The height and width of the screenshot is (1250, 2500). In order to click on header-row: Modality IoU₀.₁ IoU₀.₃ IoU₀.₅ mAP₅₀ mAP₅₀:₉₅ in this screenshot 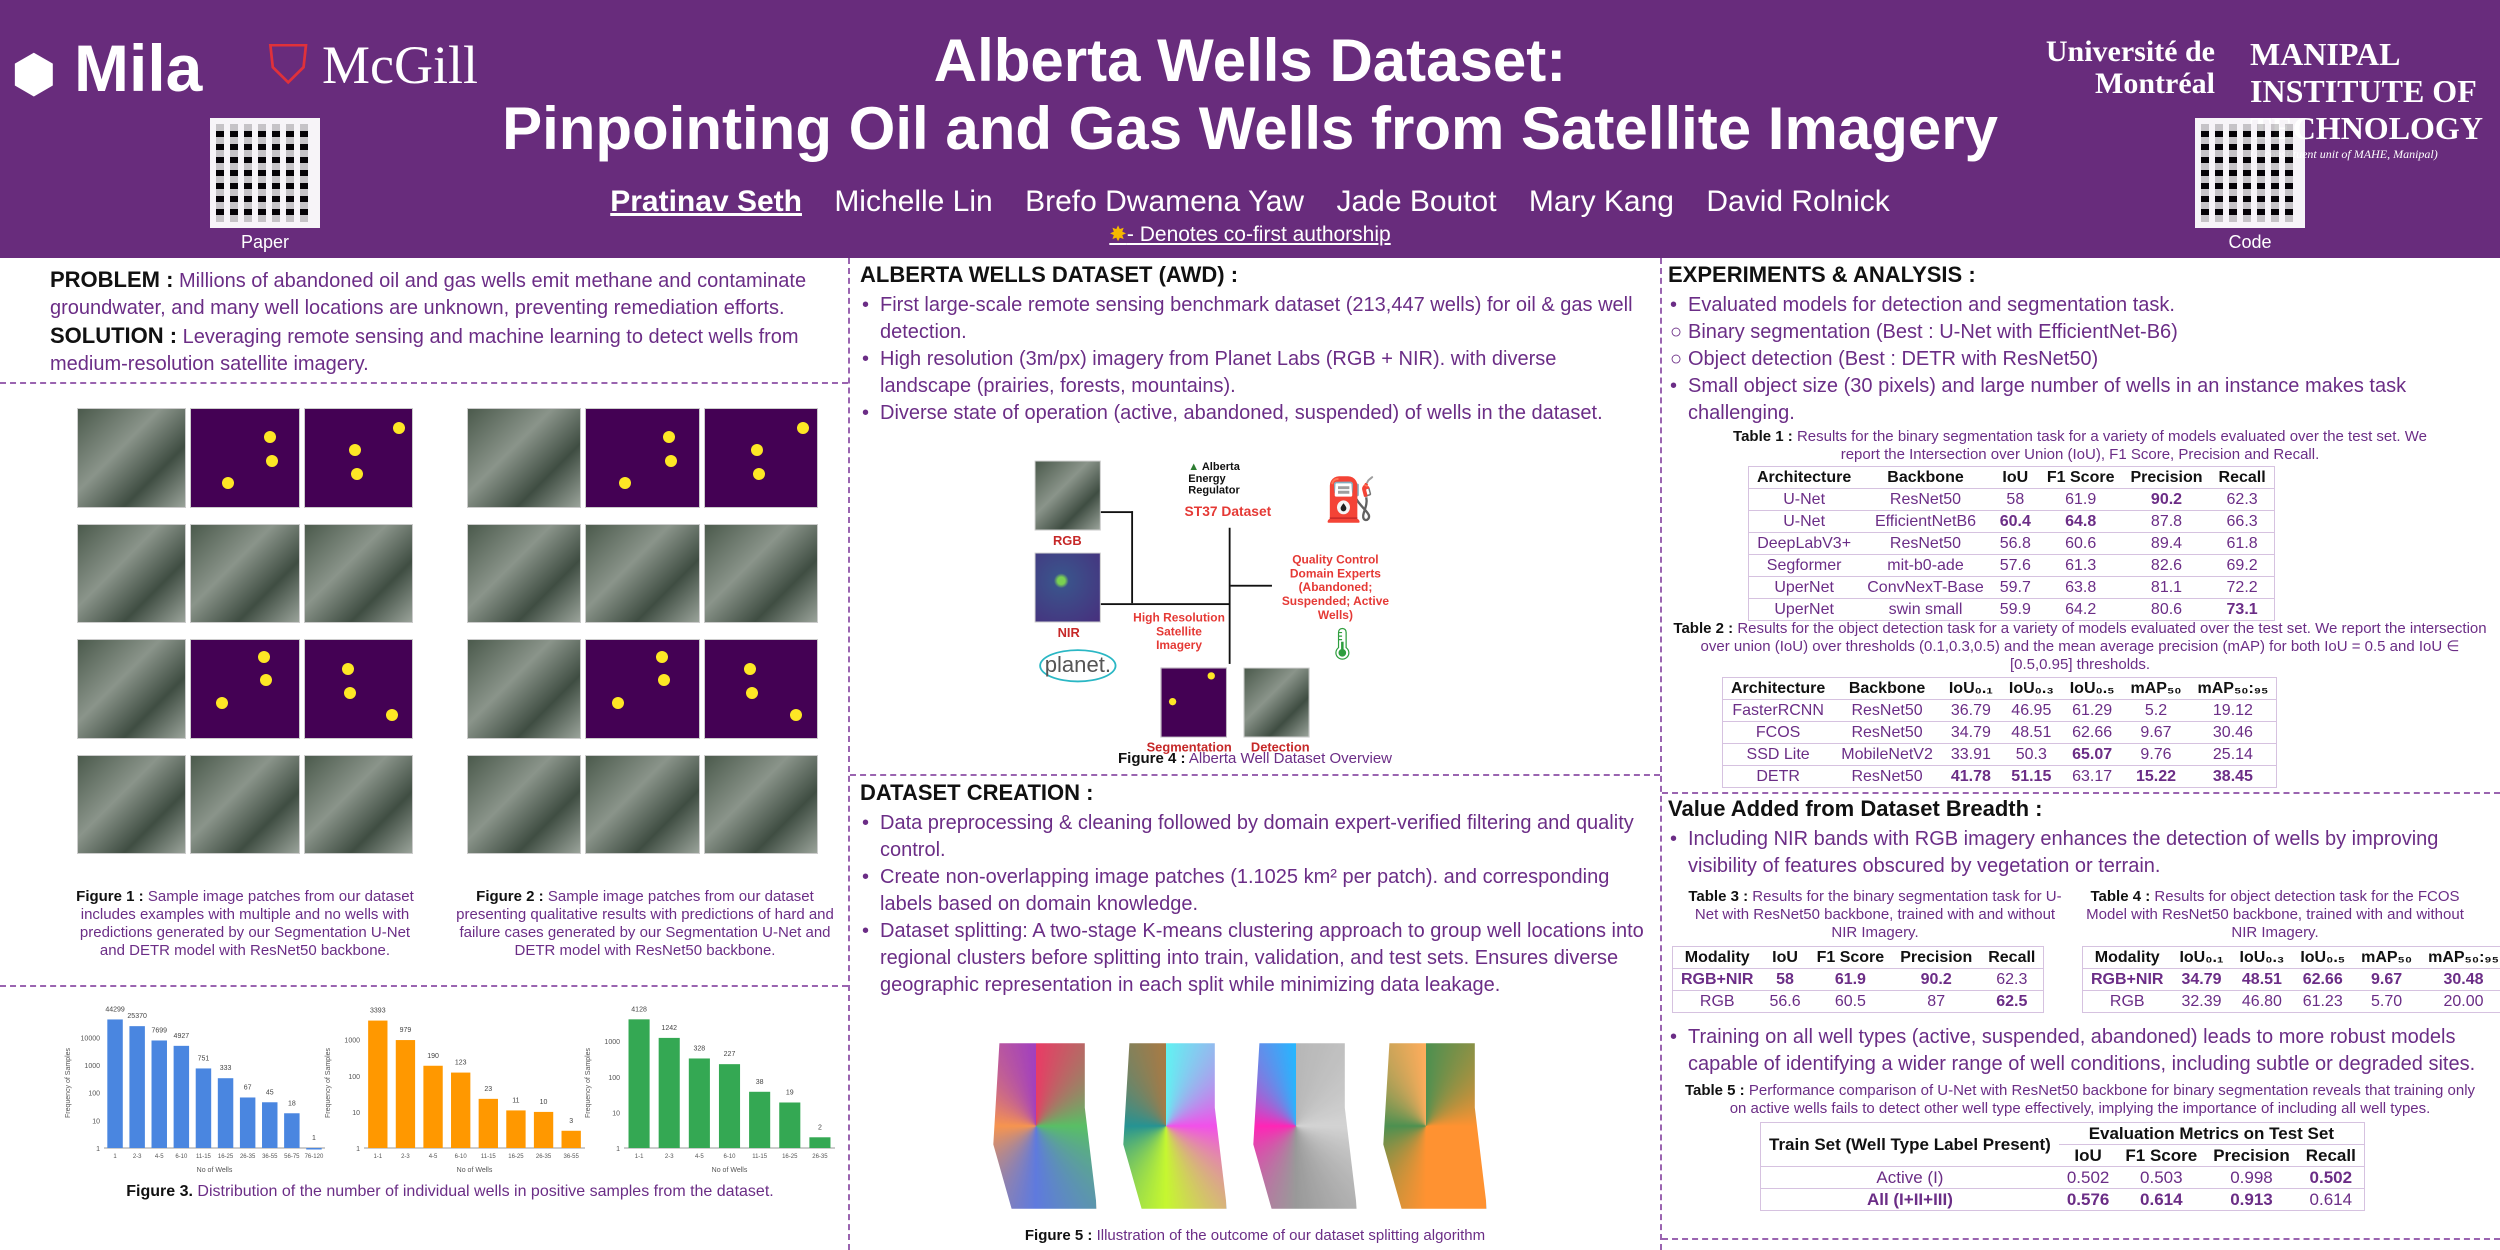, I will do `click(2291, 957)`.